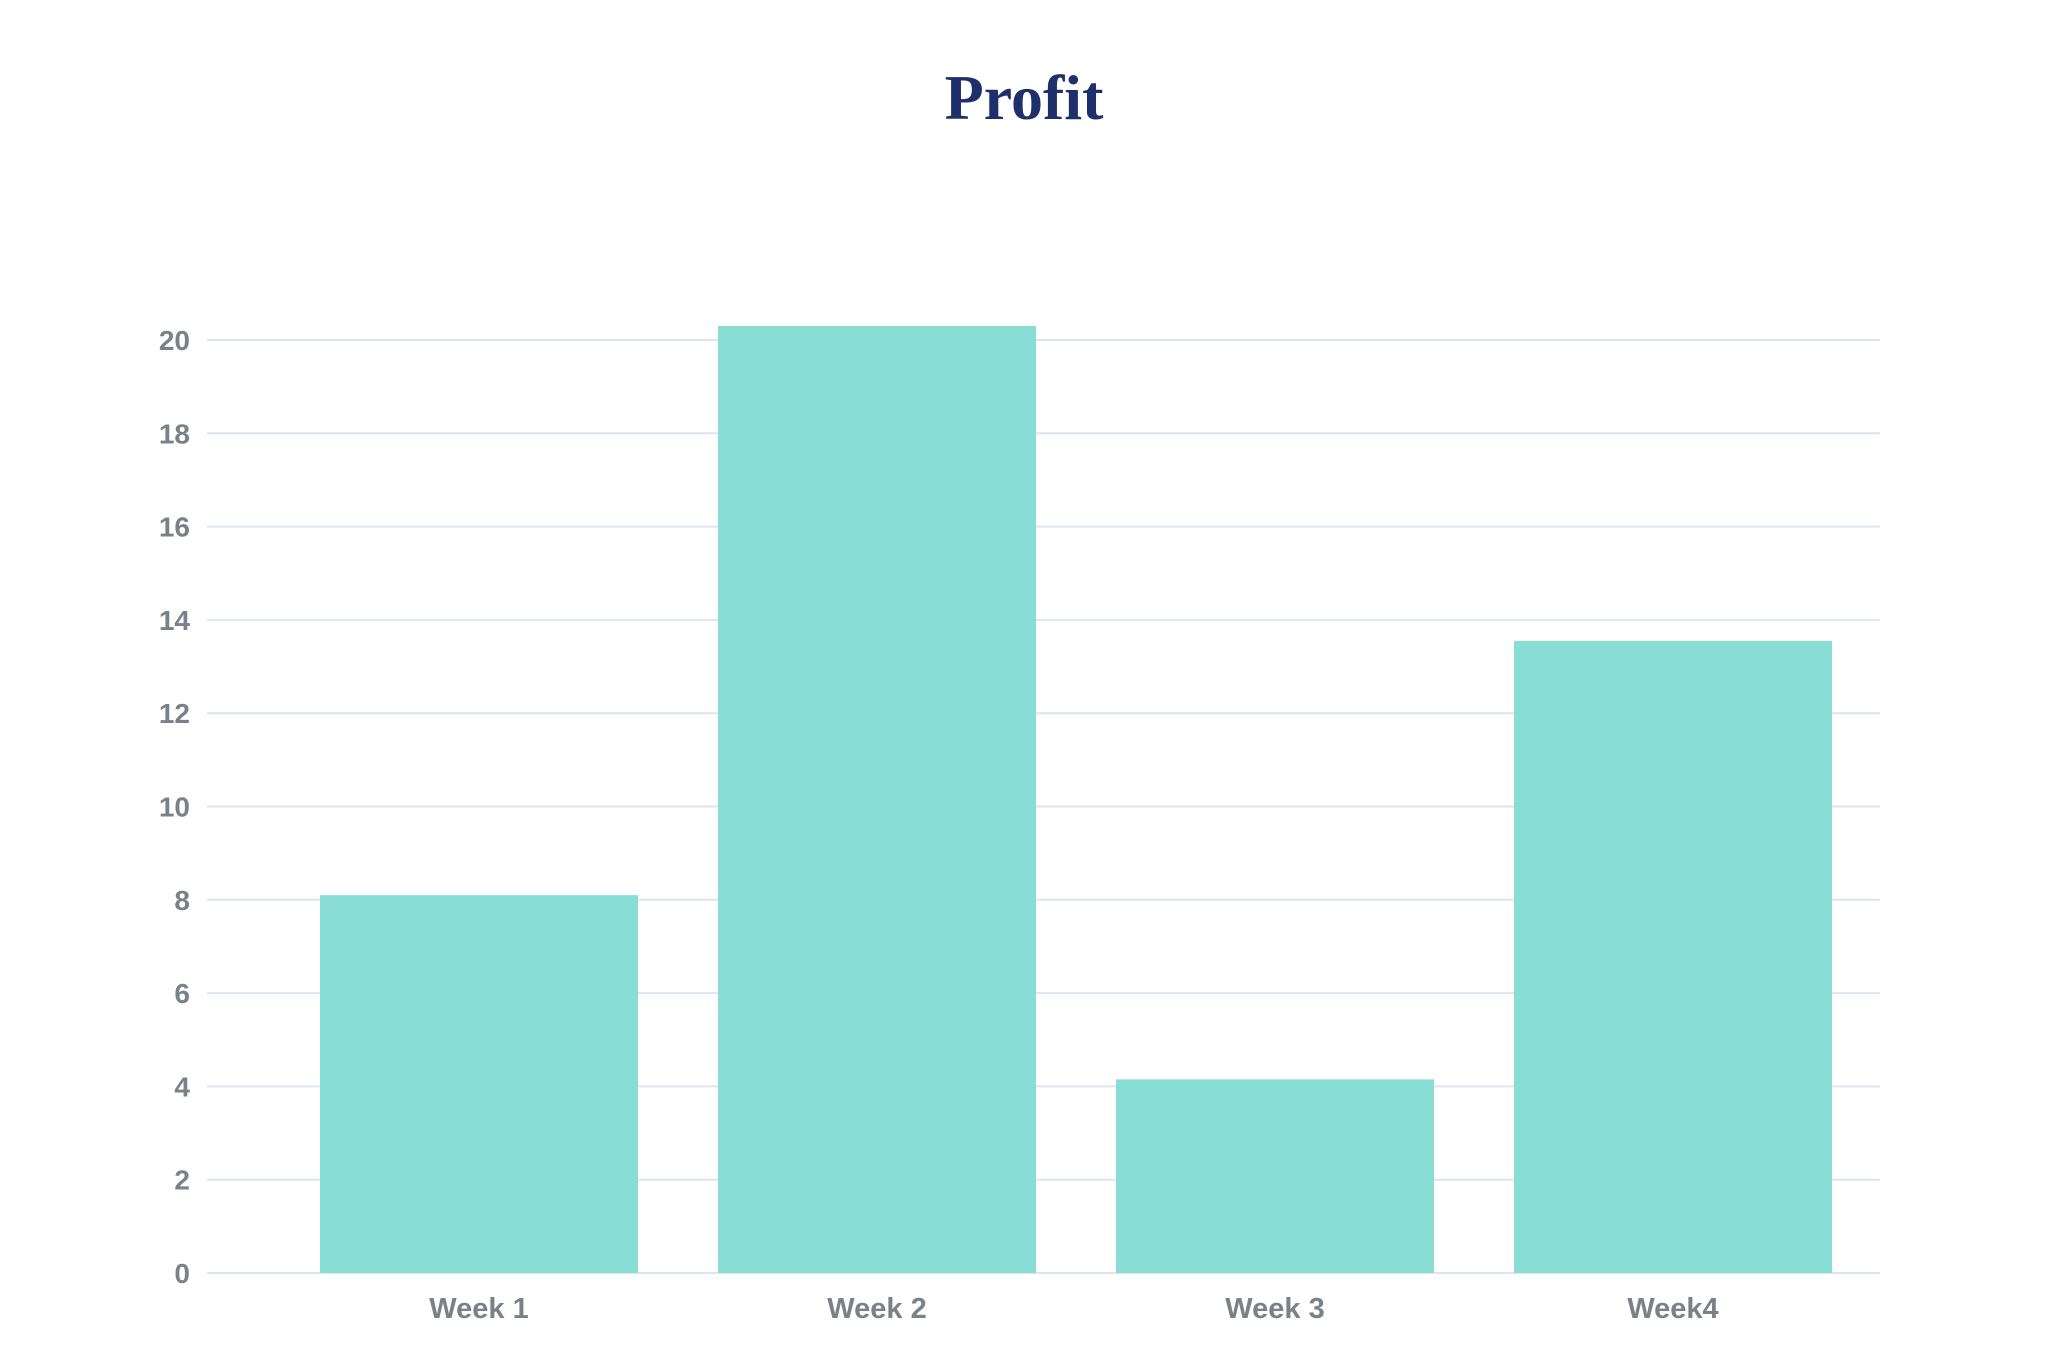  I want to click on x-category-label: Week 1, so click(478, 1309).